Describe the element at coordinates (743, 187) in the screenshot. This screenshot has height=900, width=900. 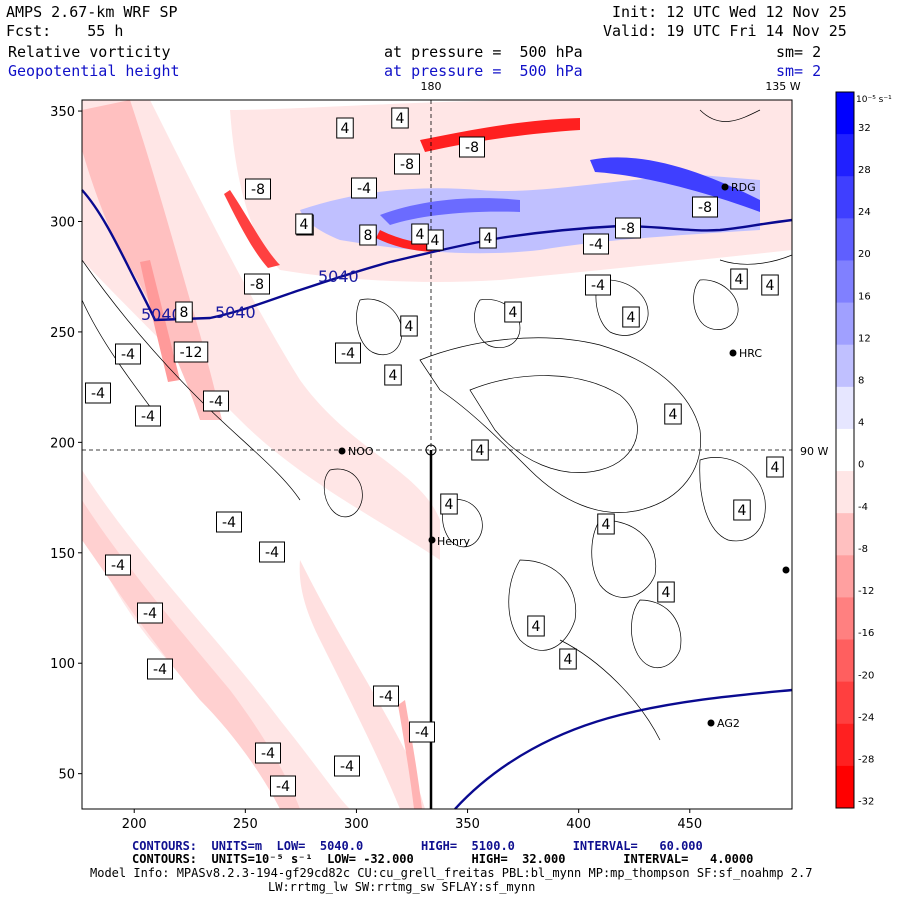
I see `station-label: RDG` at that location.